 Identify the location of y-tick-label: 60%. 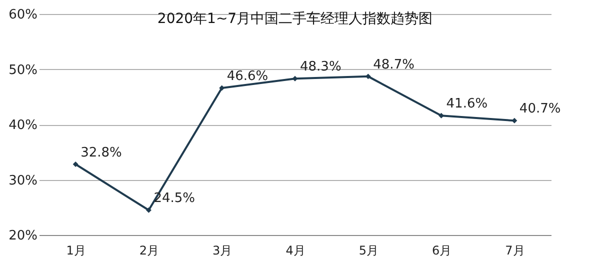
(23, 15).